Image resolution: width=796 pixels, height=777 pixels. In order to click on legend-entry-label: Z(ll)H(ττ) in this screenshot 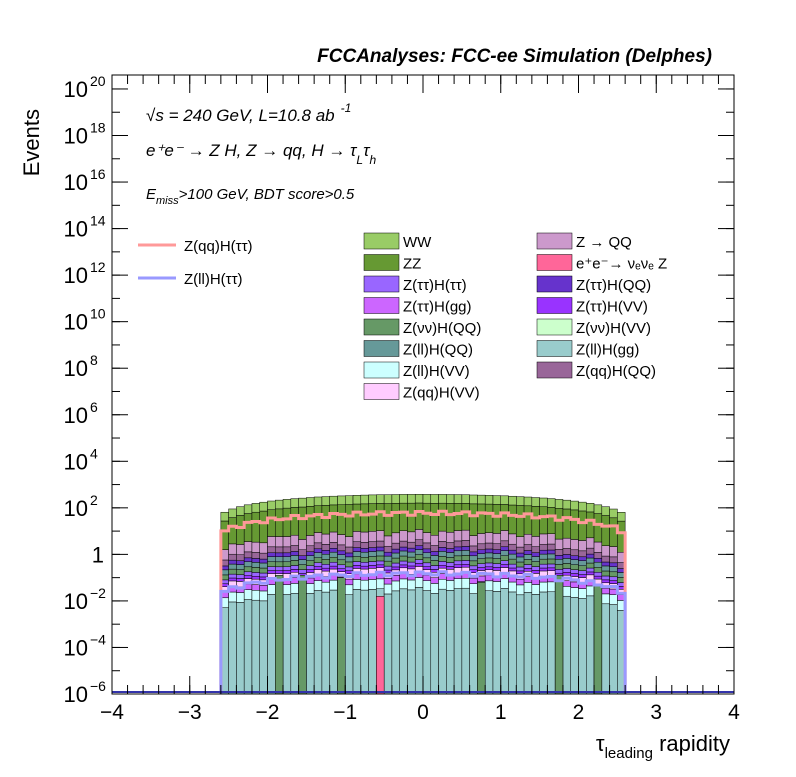, I will do `click(213, 279)`.